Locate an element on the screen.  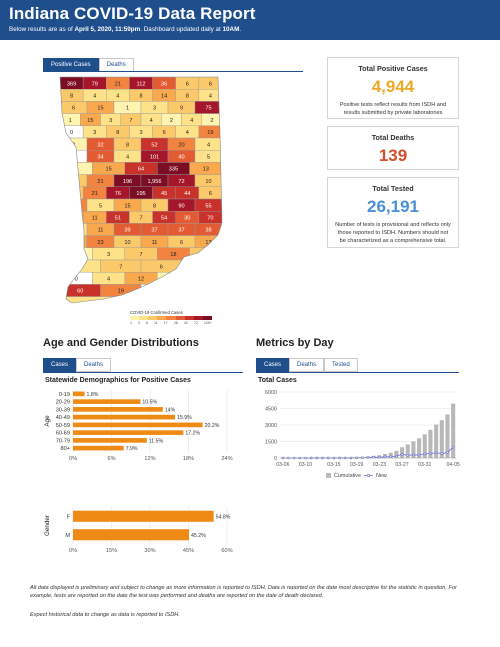
county-count-label: 13 is located at coordinates (208, 243).